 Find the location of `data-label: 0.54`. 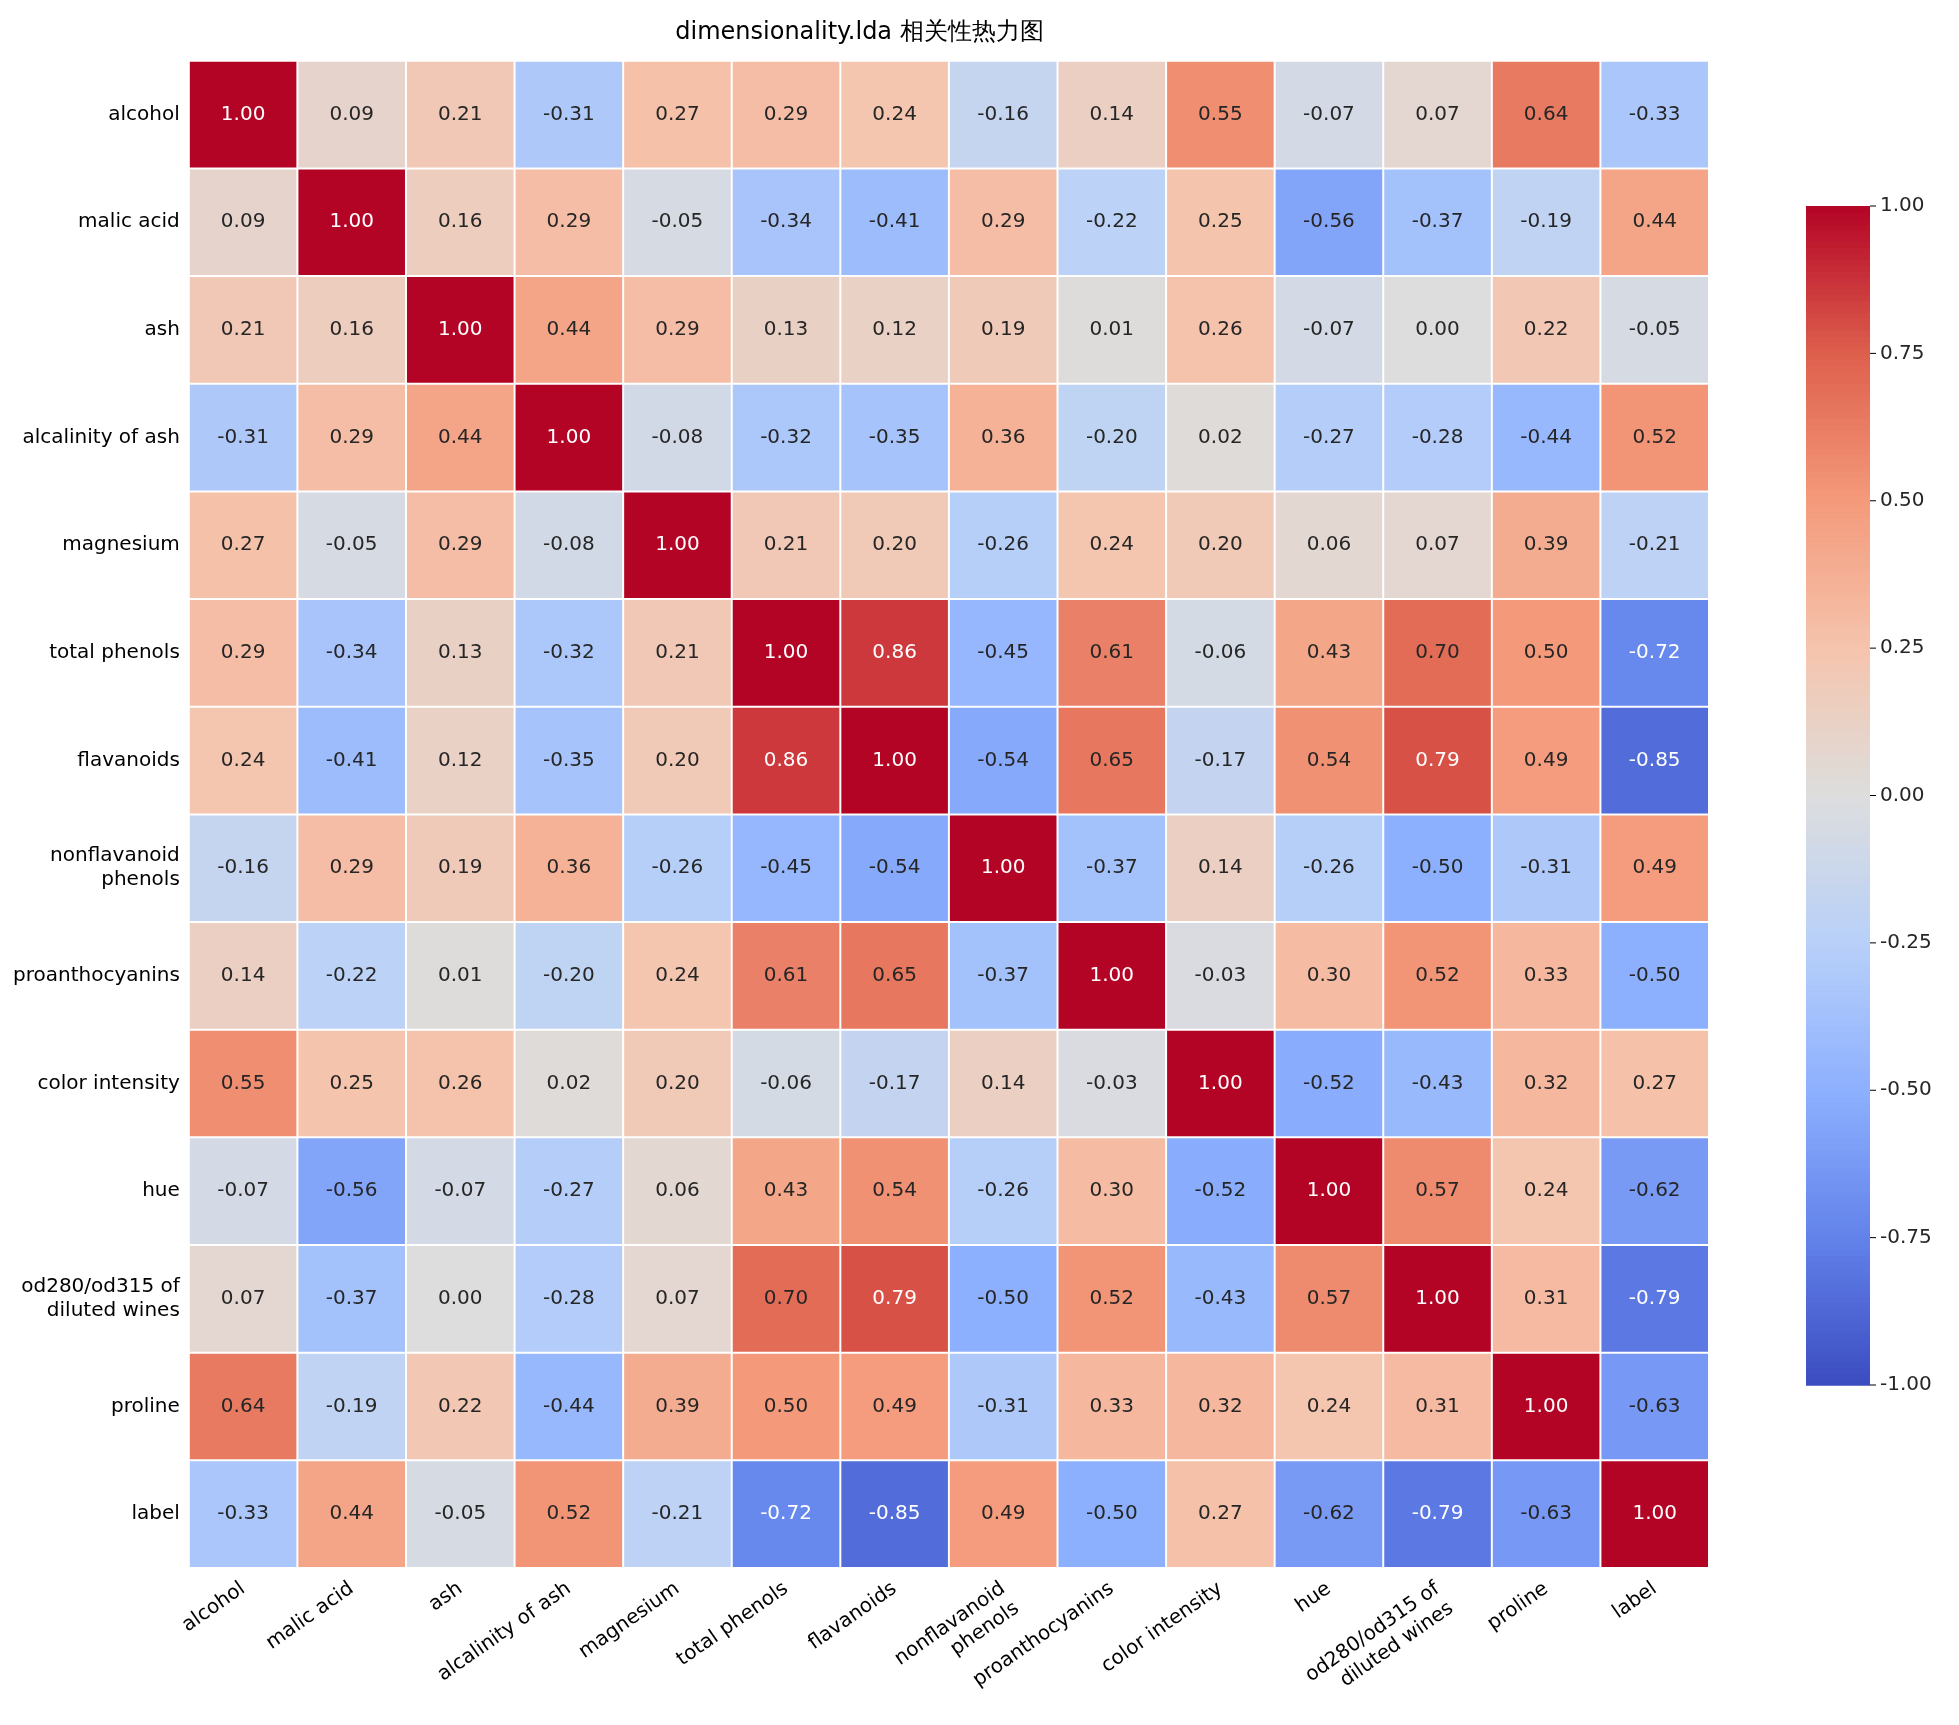

data-label: 0.54 is located at coordinates (1329, 758).